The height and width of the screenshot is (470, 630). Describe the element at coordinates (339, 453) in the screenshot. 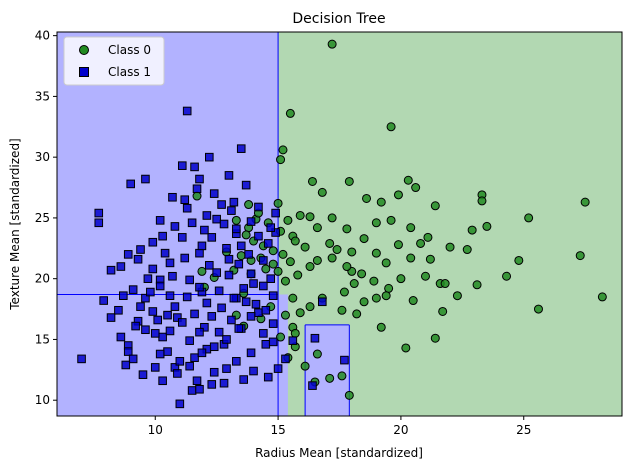

I see `x-axis-label: Radius Mean [standardized]` at that location.